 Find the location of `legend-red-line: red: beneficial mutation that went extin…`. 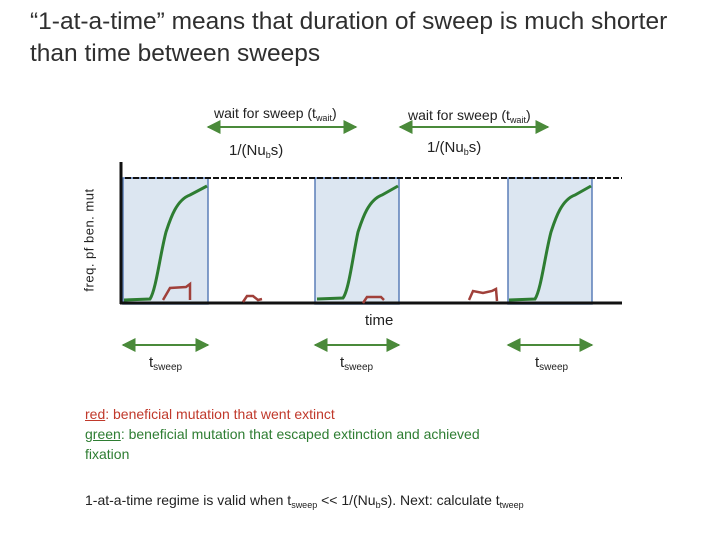

legend-red-line: red: beneficial mutation that went extin… is located at coordinates (365, 414).